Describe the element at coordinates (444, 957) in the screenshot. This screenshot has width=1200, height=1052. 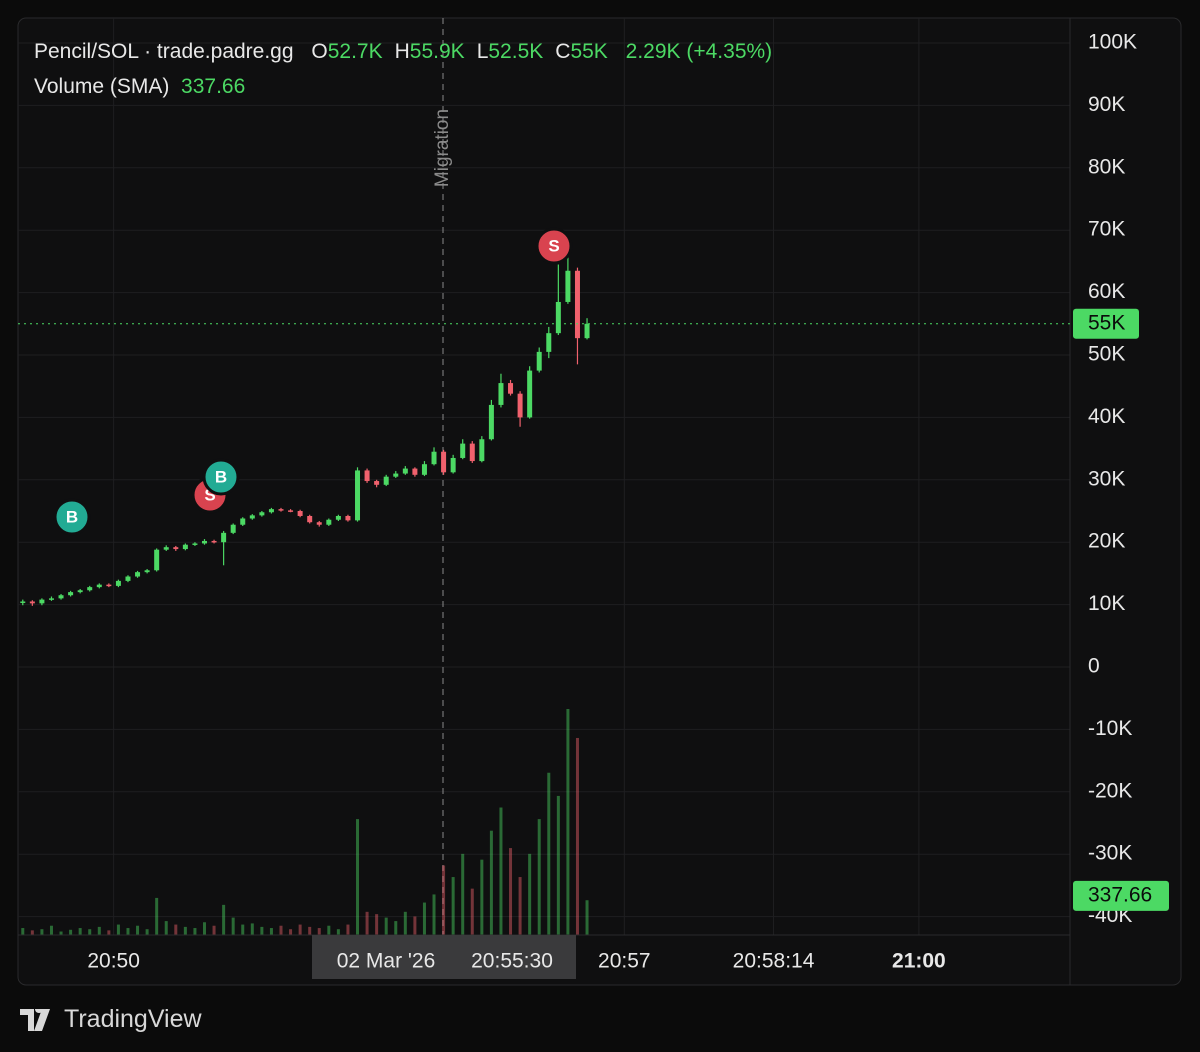
I see `crosshair-box` at that location.